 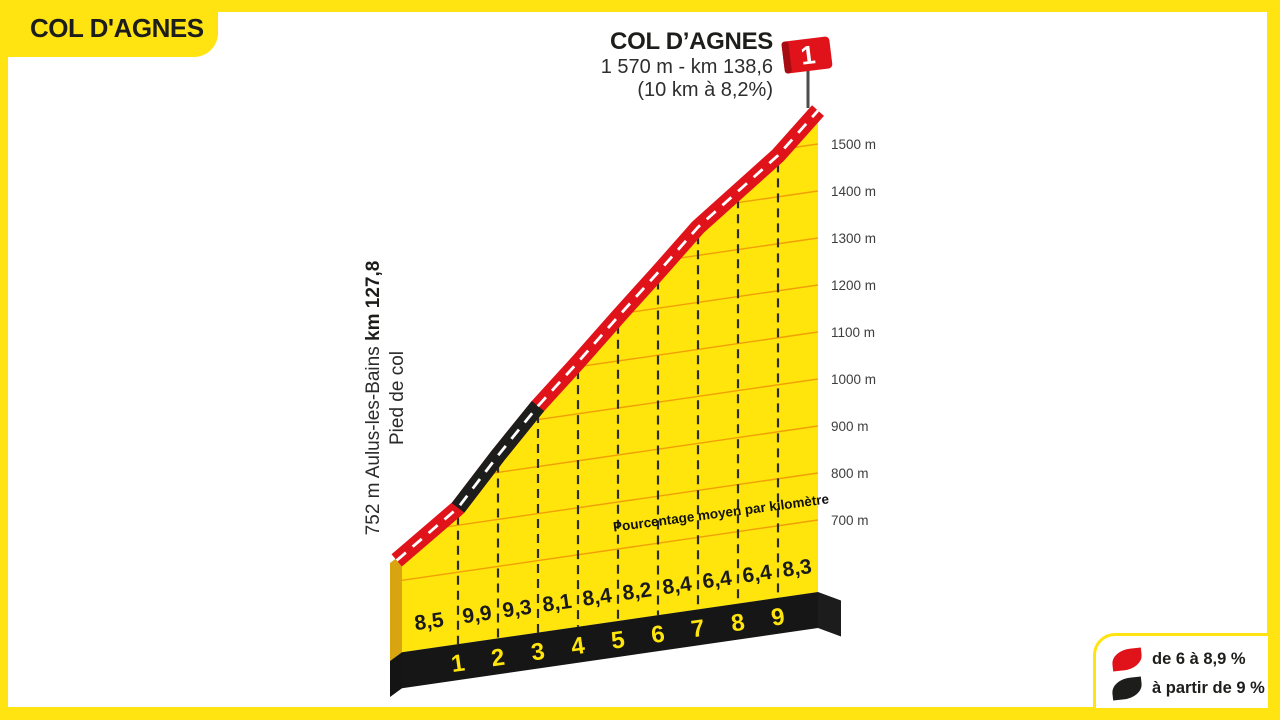 I want to click on km-label: 9, so click(x=777, y=617).